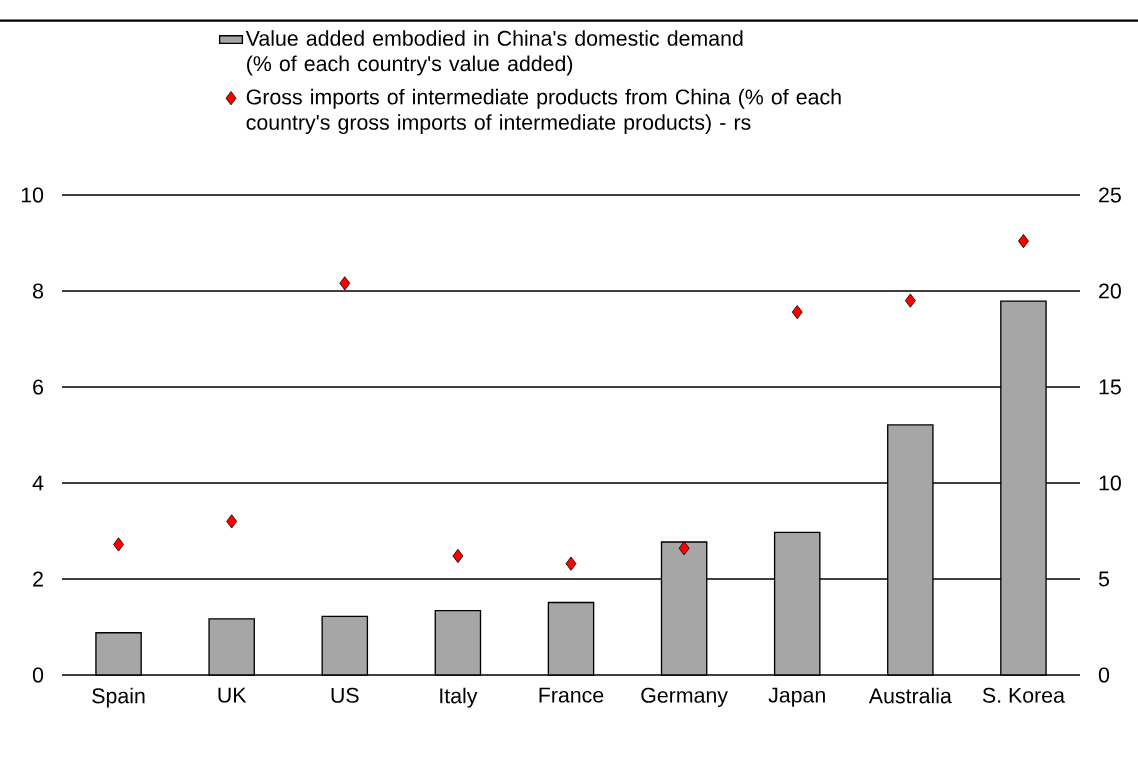 Image resolution: width=1138 pixels, height=758 pixels. Describe the element at coordinates (459, 697) in the screenshot. I see `x-tick-label: Italy` at that location.